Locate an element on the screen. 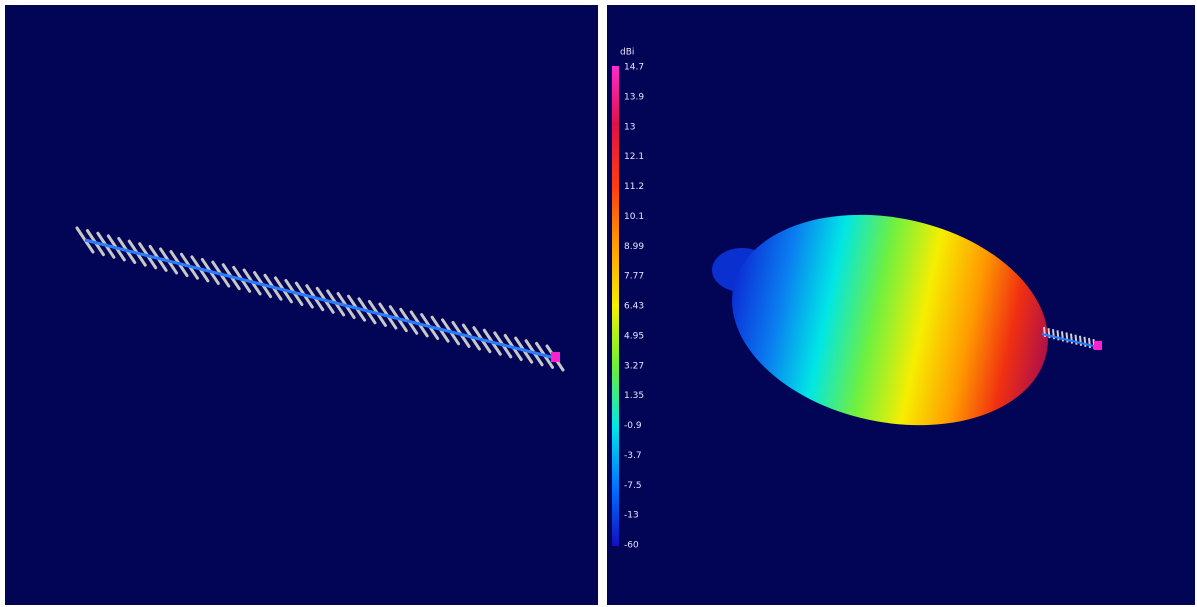  colorbar-label: 10.1 is located at coordinates (634, 217).